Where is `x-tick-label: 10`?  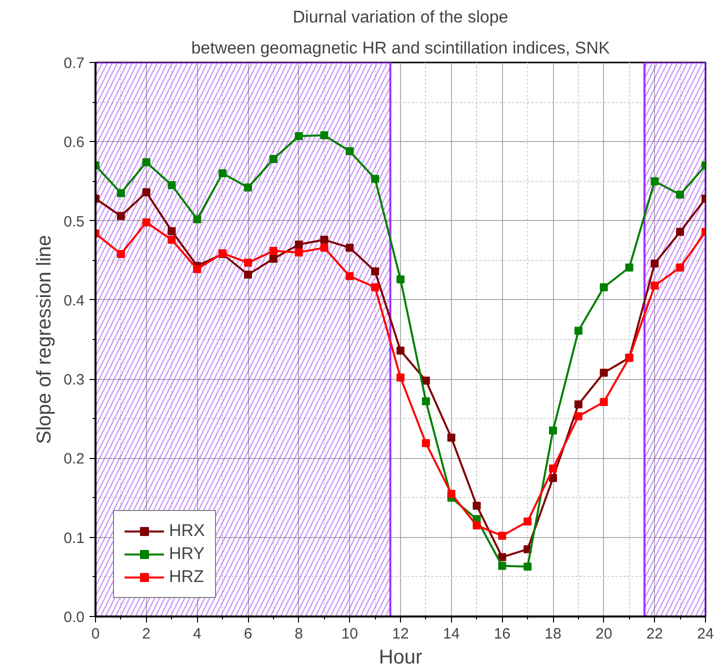
x-tick-label: 10 is located at coordinates (349, 634).